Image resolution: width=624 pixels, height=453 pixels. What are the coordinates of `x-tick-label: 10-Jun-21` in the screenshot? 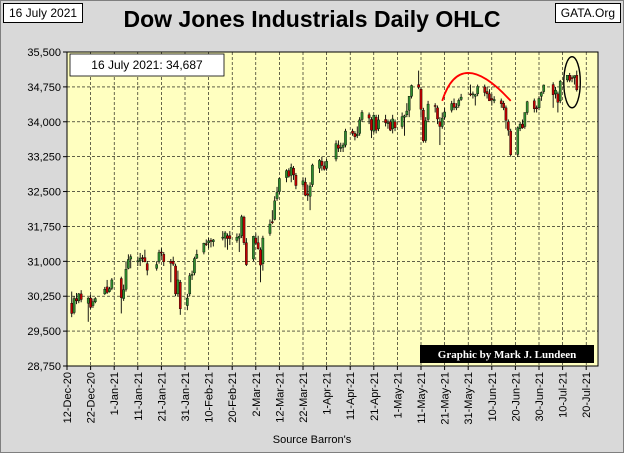 It's located at (493, 397).